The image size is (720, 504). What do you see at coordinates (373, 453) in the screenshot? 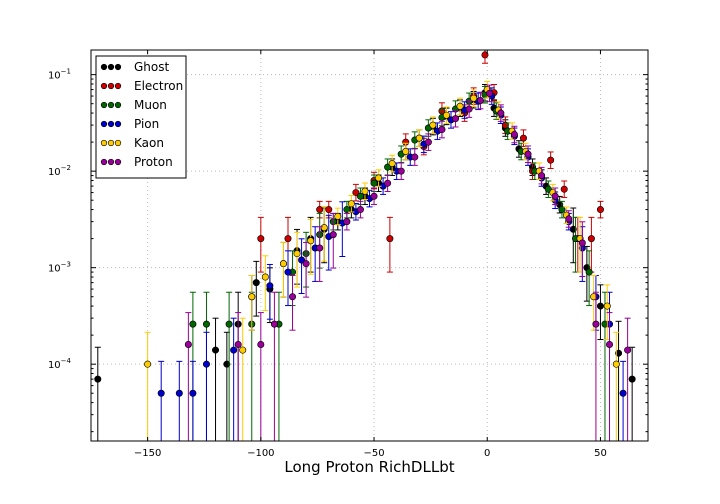
I see `x-tick-label: −50` at bounding box center [373, 453].